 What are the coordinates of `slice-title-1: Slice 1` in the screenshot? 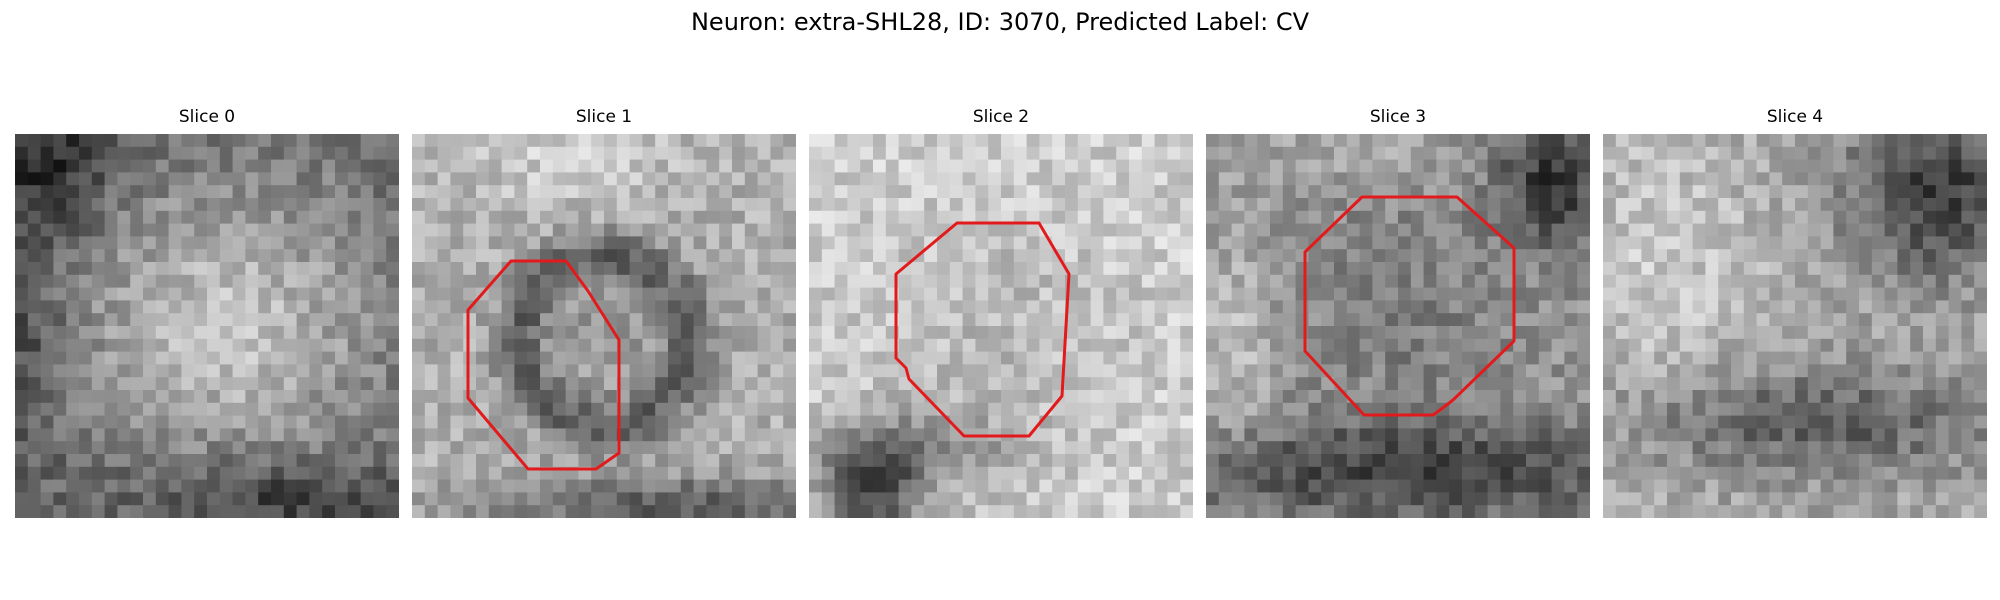 It's located at (604, 117).